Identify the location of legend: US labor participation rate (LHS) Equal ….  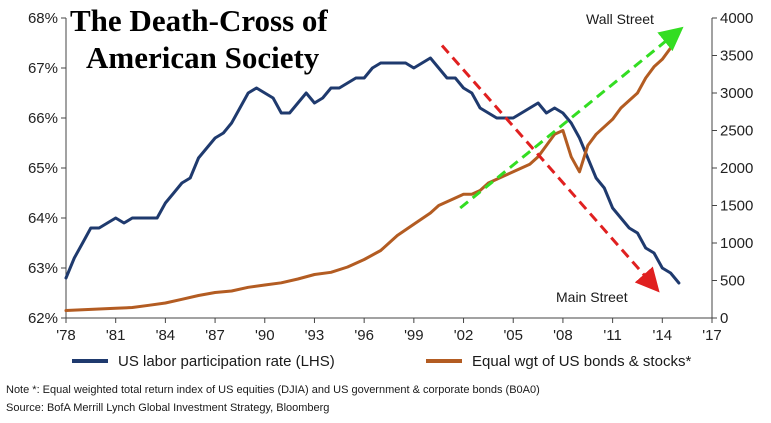
(381, 361).